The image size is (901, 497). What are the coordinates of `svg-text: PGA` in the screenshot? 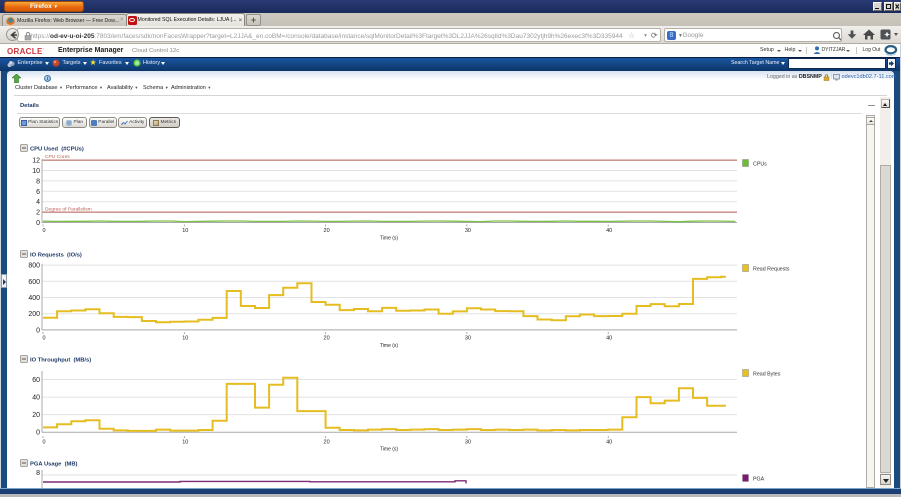 It's located at (759, 479).